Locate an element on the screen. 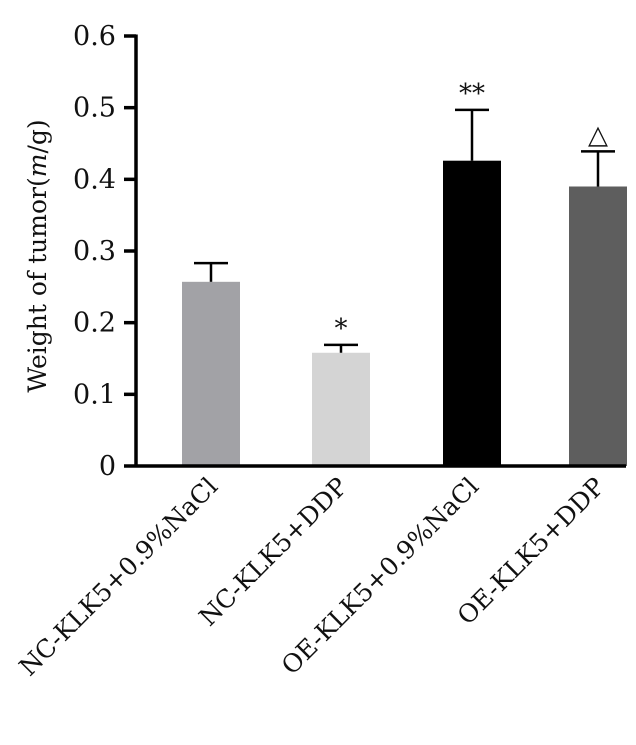  y-axis-ticks: 0 0.1 0.2 0.3 0.4 0.5 0.6 is located at coordinates (104, 251).